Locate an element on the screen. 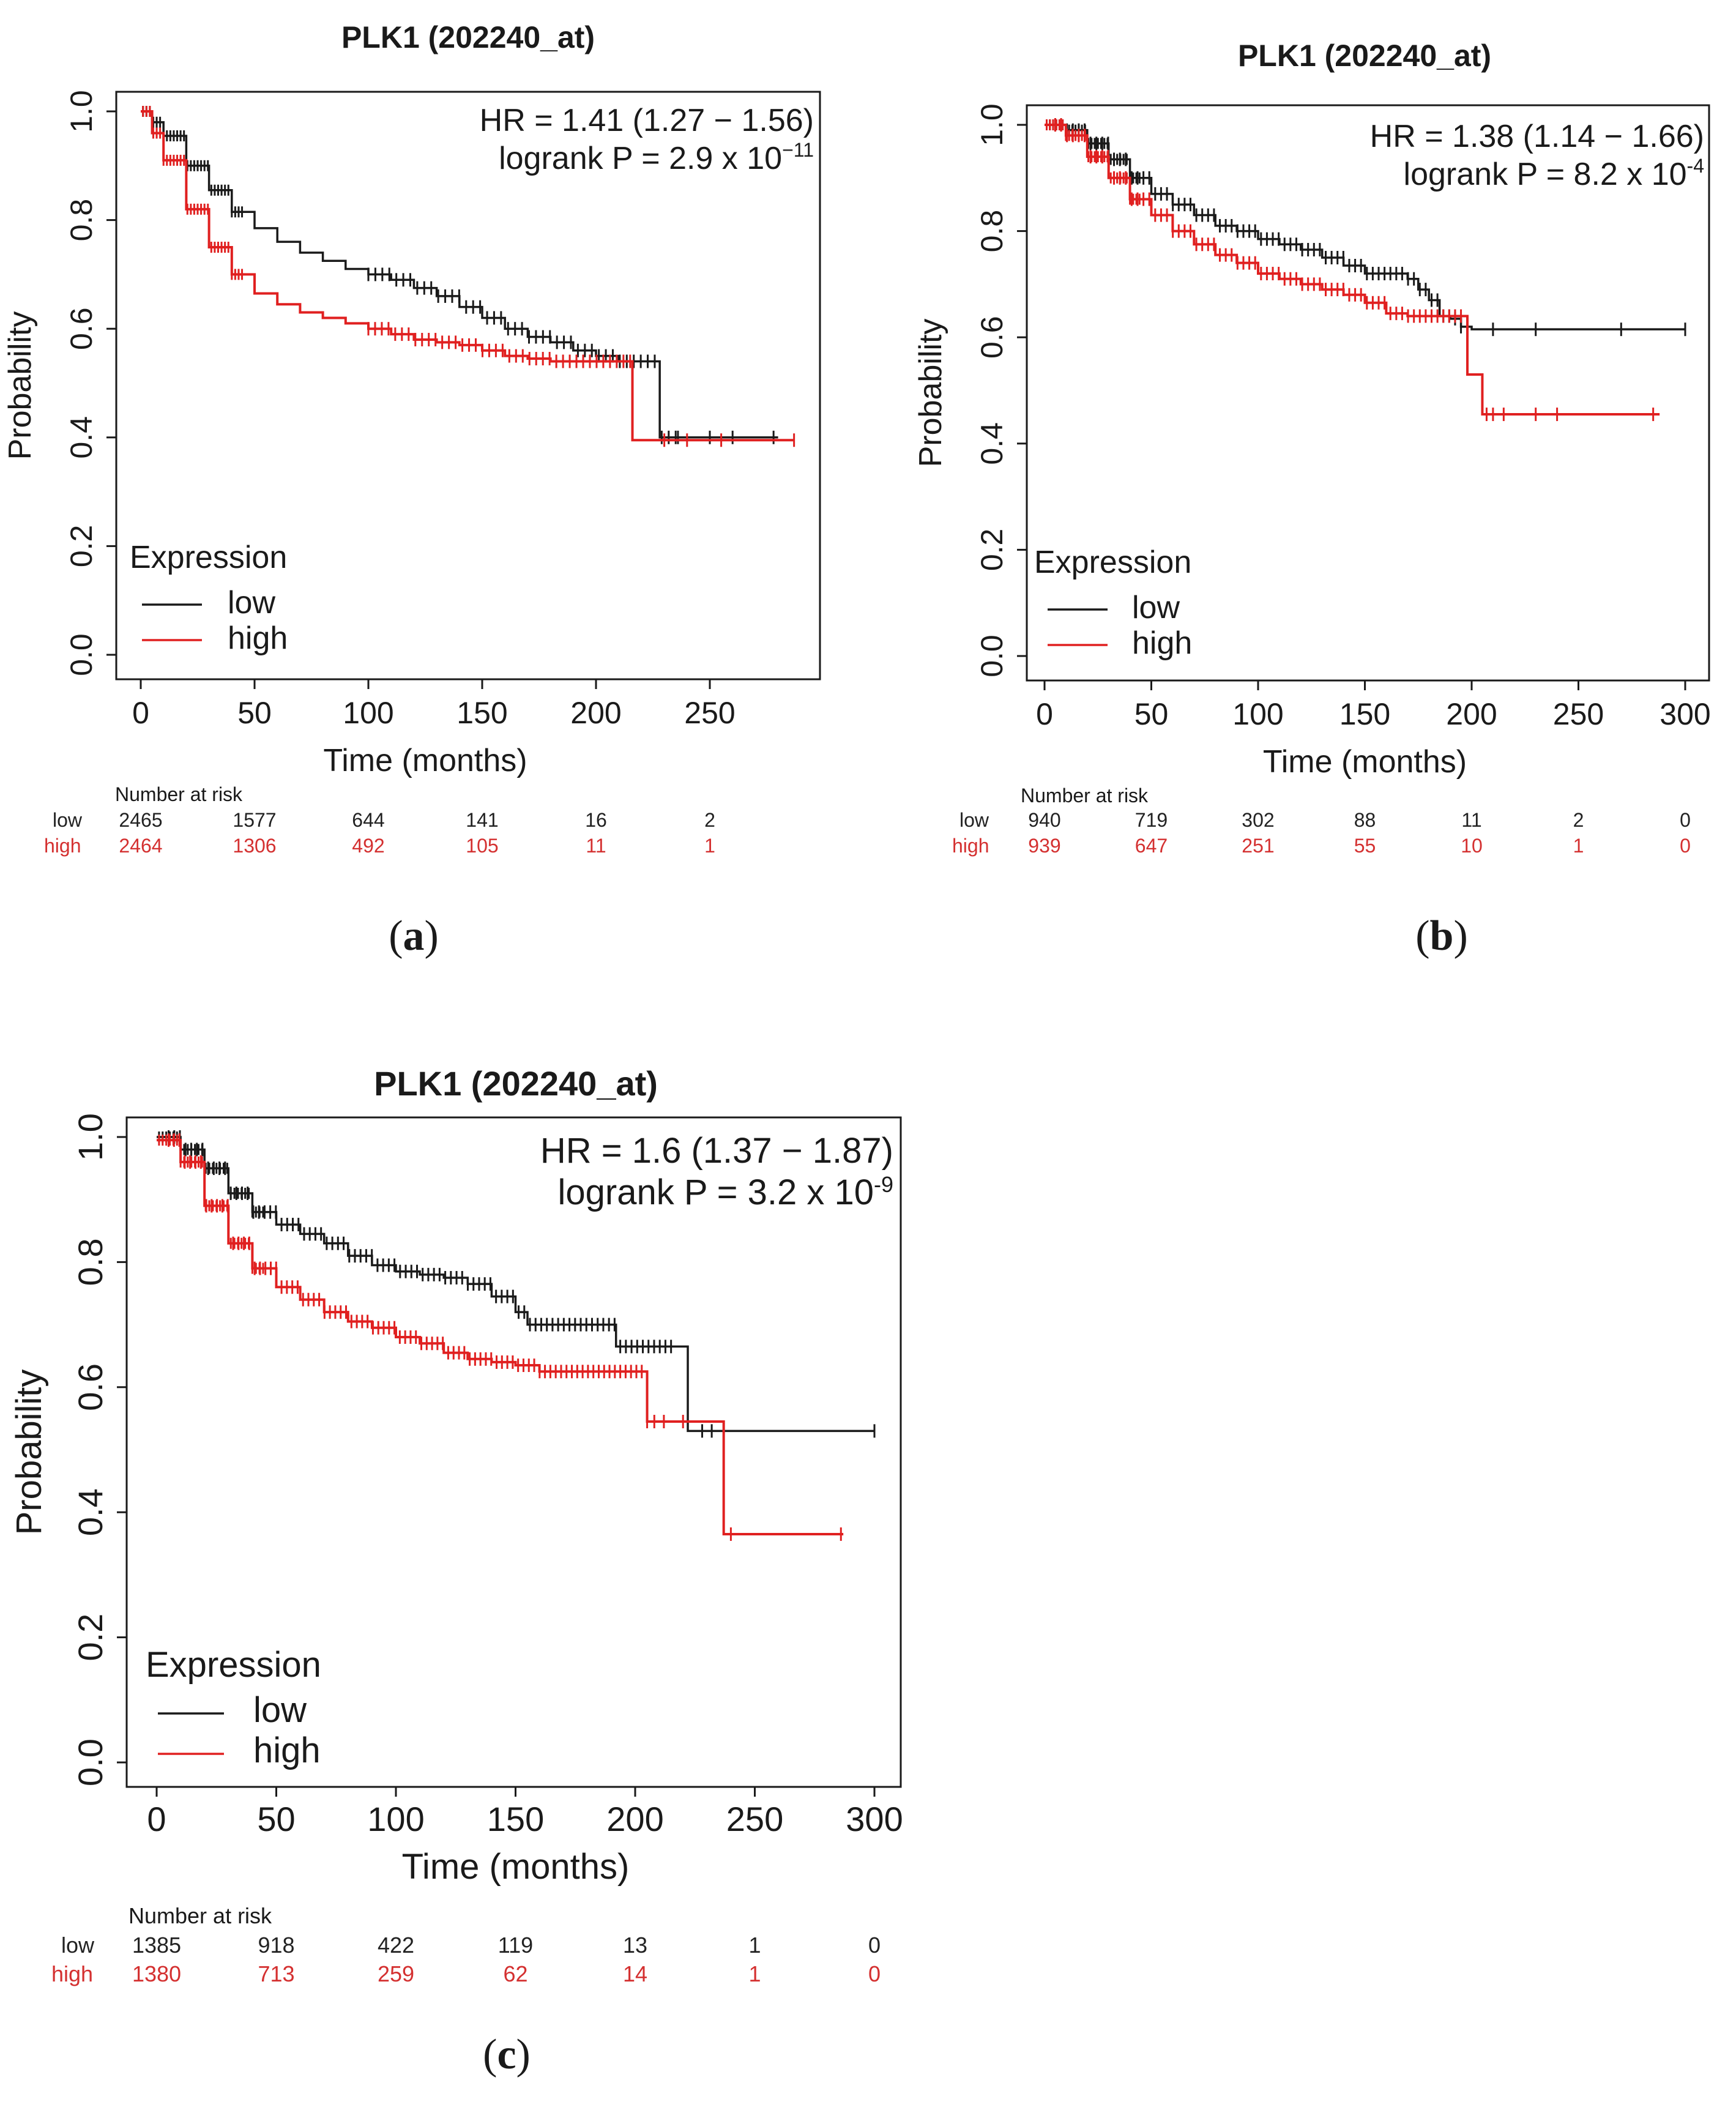 The height and width of the screenshot is (2110, 1736). risk-cell-low: 11 is located at coordinates (1471, 820).